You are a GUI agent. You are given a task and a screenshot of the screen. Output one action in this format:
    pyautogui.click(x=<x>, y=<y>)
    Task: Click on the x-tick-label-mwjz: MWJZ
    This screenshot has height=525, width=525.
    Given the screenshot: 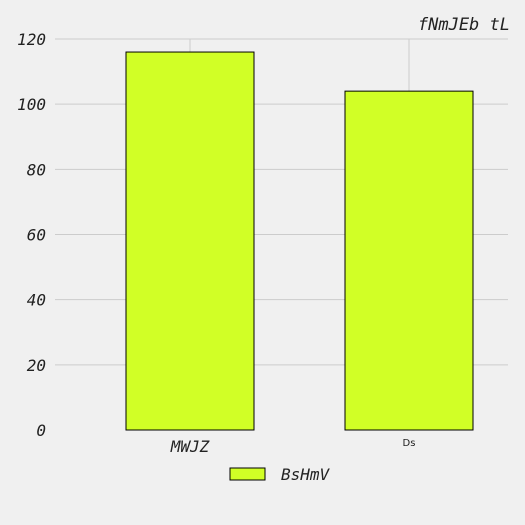 What is the action you would take?
    pyautogui.click(x=190, y=446)
    